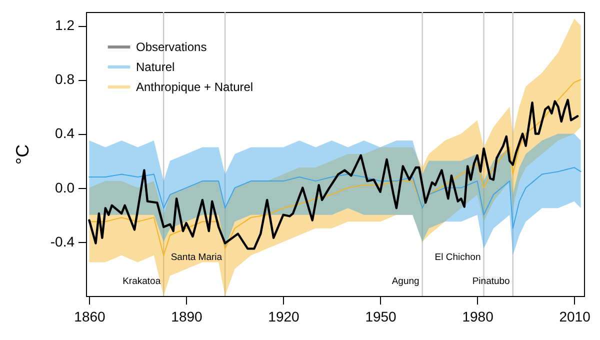  What do you see at coordinates (90, 316) in the screenshot?
I see `x-tick-label: 1860` at bounding box center [90, 316].